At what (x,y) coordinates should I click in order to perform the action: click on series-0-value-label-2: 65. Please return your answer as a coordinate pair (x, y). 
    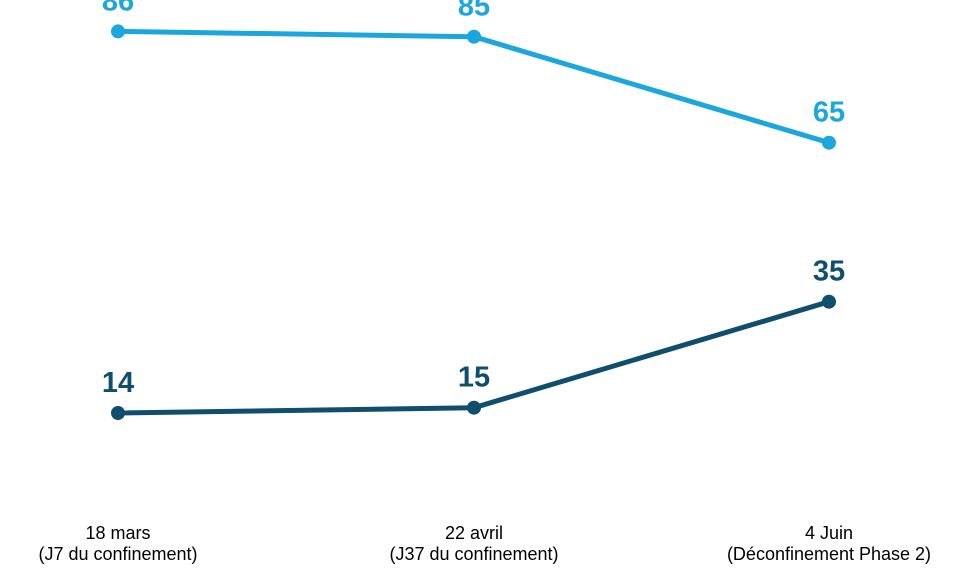
    Looking at the image, I should click on (829, 113).